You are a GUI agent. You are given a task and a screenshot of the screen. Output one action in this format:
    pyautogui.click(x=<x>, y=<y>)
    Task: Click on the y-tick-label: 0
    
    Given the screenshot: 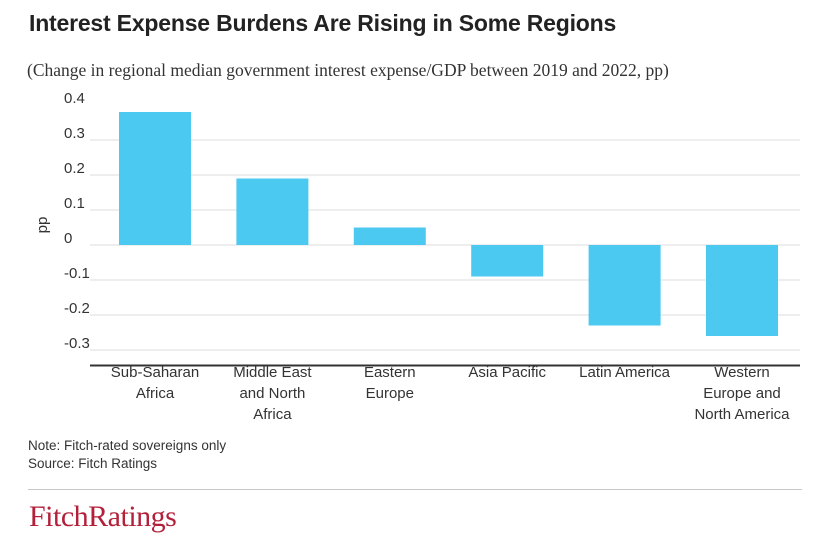 What is the action you would take?
    pyautogui.click(x=68, y=238)
    